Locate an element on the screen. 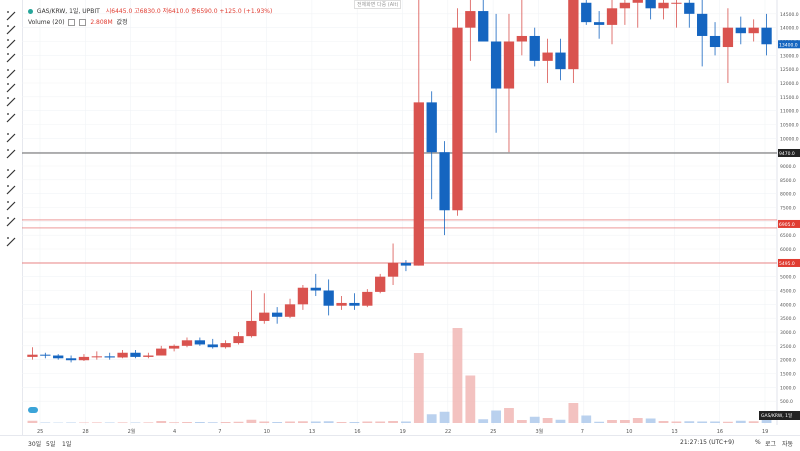 This screenshot has height=451, width=800. volume-legend: Volume (20) 2.808M 값정 is located at coordinates (78, 21).